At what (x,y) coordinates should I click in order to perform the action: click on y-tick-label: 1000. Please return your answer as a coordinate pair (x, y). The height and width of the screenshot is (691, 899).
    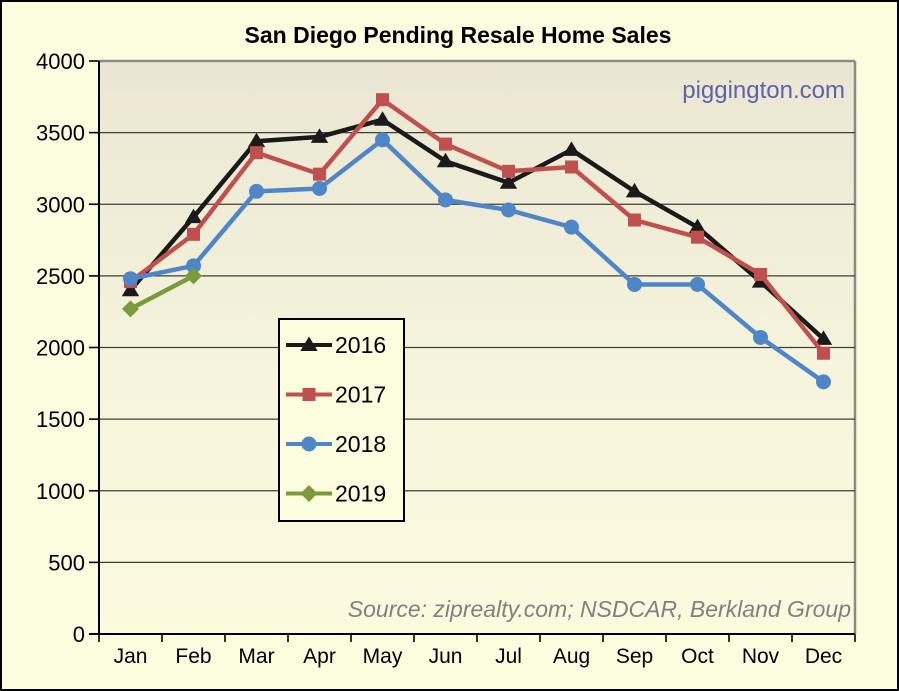
    Looking at the image, I should click on (60, 491).